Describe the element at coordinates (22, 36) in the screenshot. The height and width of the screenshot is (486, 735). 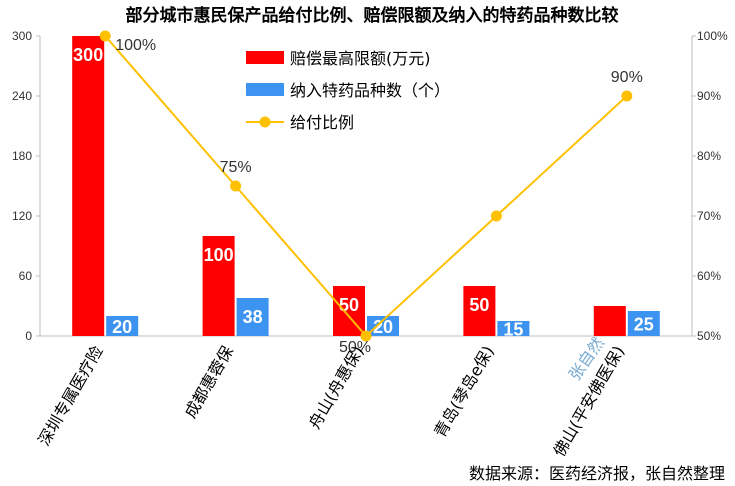
I see `y-left-tick-label: 300` at that location.